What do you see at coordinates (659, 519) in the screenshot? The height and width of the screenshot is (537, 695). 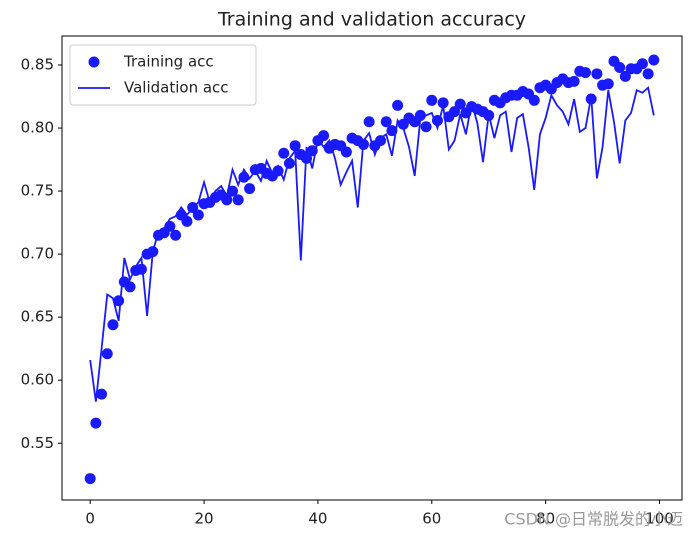 I see `x-tick-label: 100` at bounding box center [659, 519].